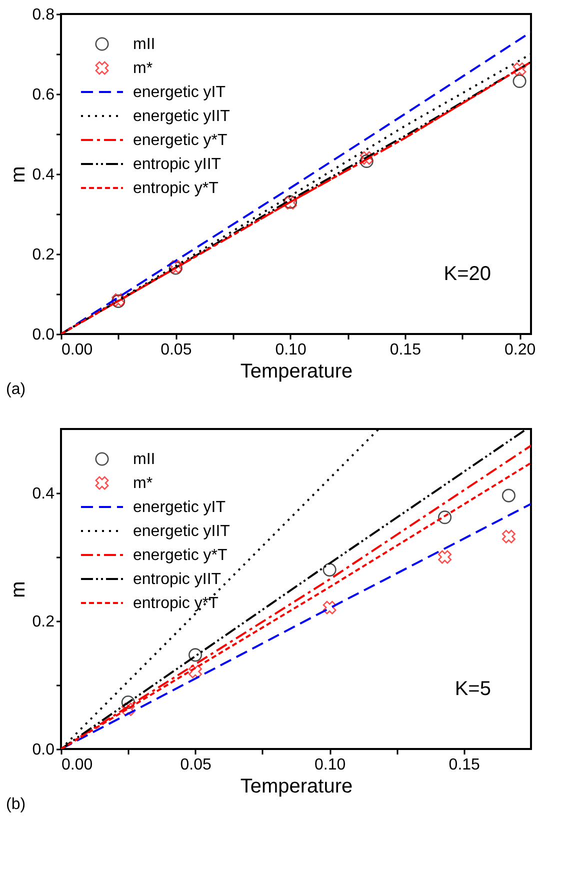  What do you see at coordinates (43, 95) in the screenshot?
I see `y-tick-label: 0.6` at bounding box center [43, 95].